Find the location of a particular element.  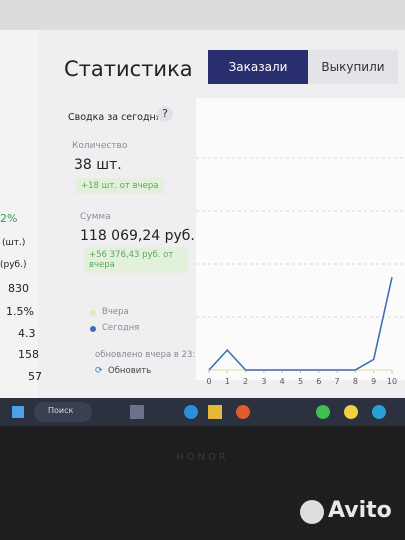

sum-value: 118 069,24 руб. is located at coordinates (137, 236).